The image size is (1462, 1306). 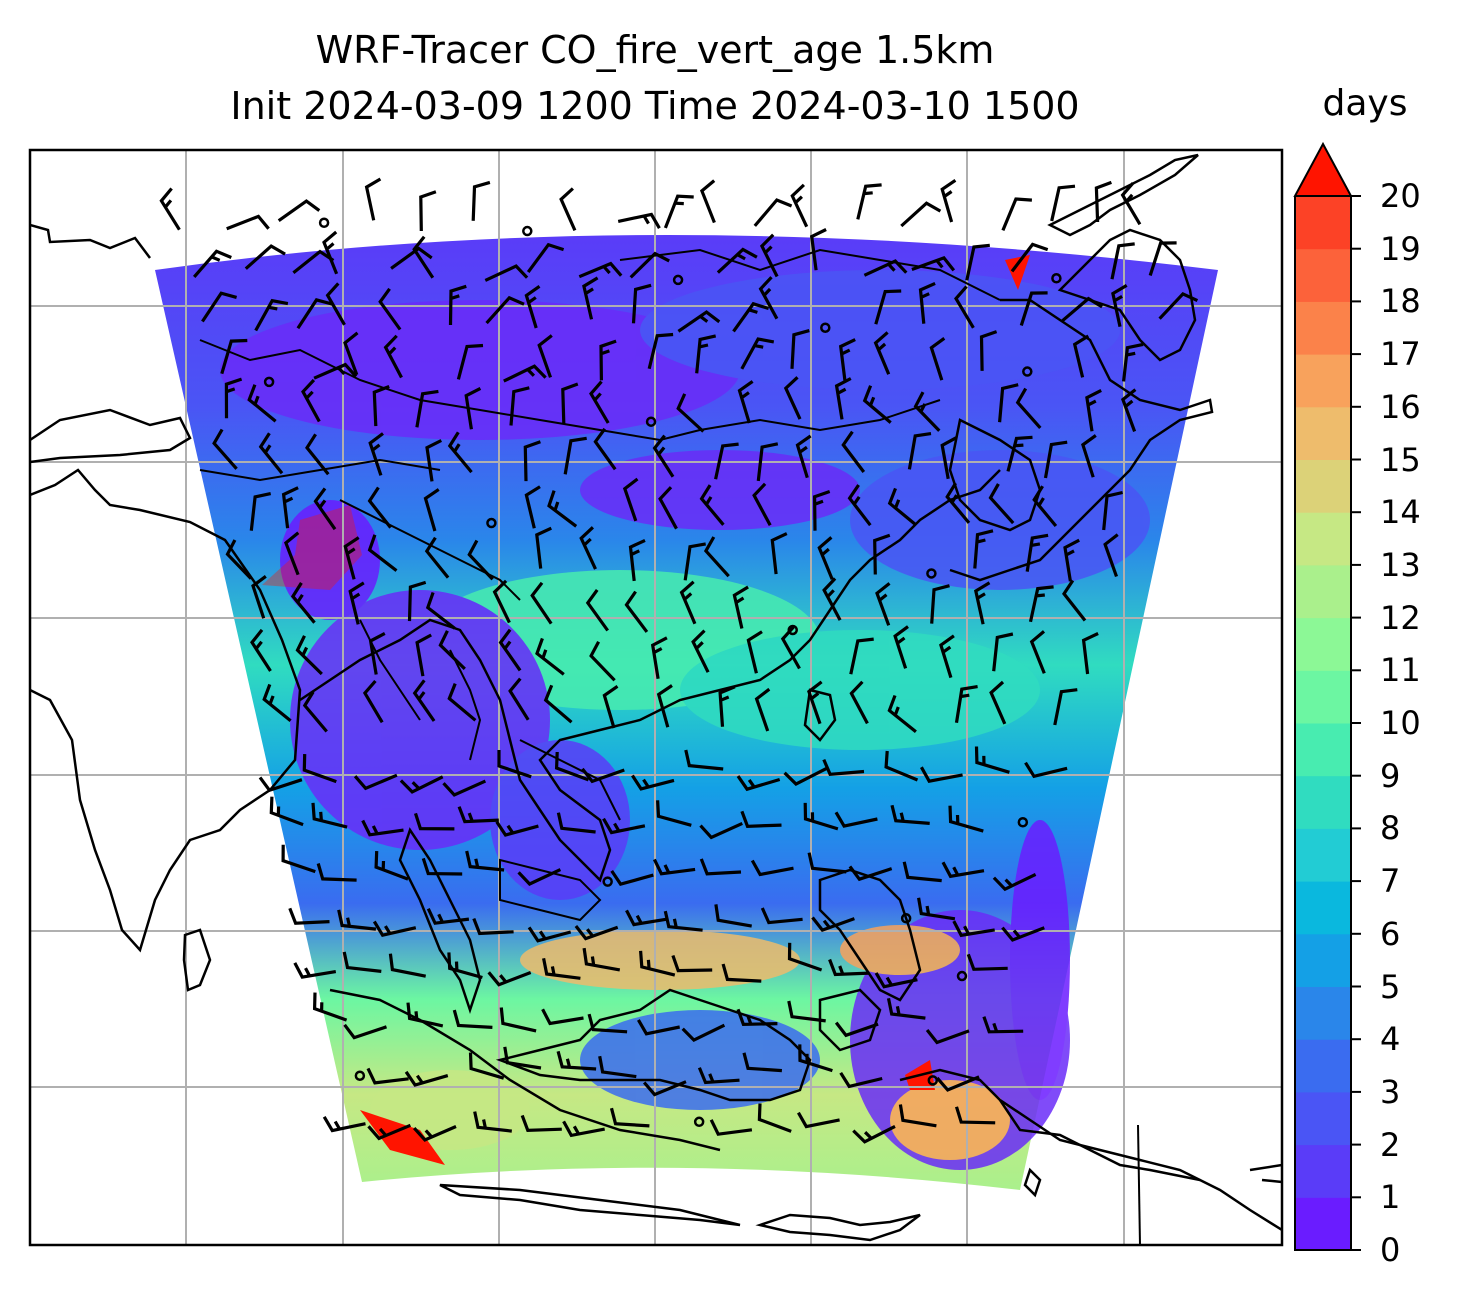 I want to click on colorbar-tick-label: 11, so click(x=1400, y=670).